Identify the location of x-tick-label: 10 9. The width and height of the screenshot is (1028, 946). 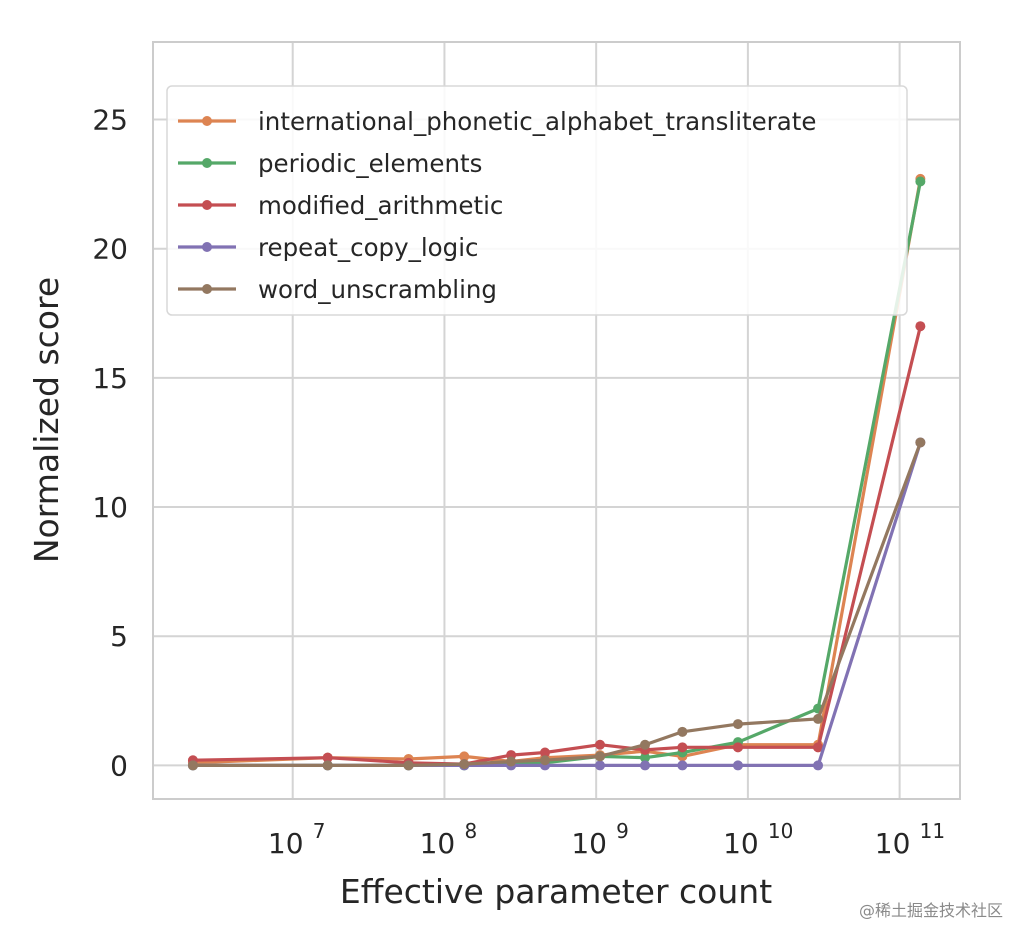
(600, 839).